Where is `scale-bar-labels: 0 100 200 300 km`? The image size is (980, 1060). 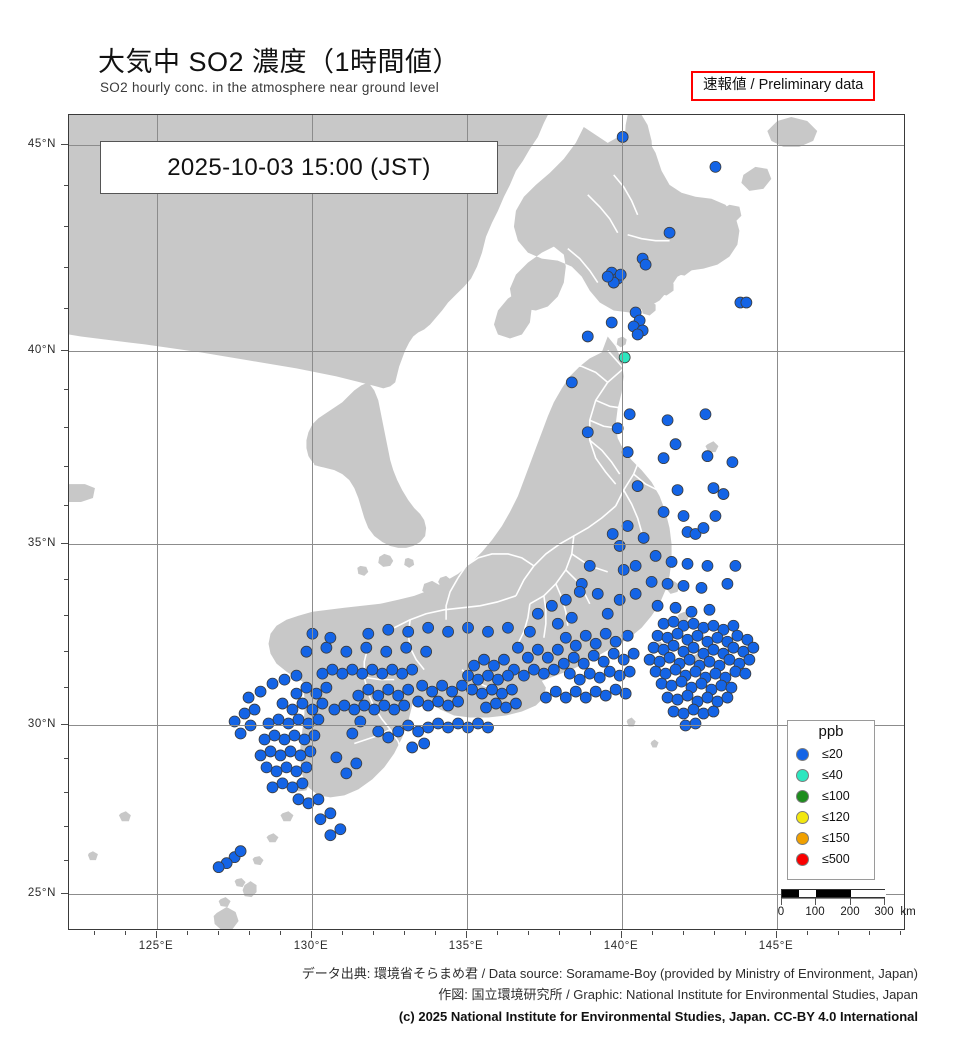
scale-bar-labels: 0 100 200 300 km is located at coordinates (845, 913).